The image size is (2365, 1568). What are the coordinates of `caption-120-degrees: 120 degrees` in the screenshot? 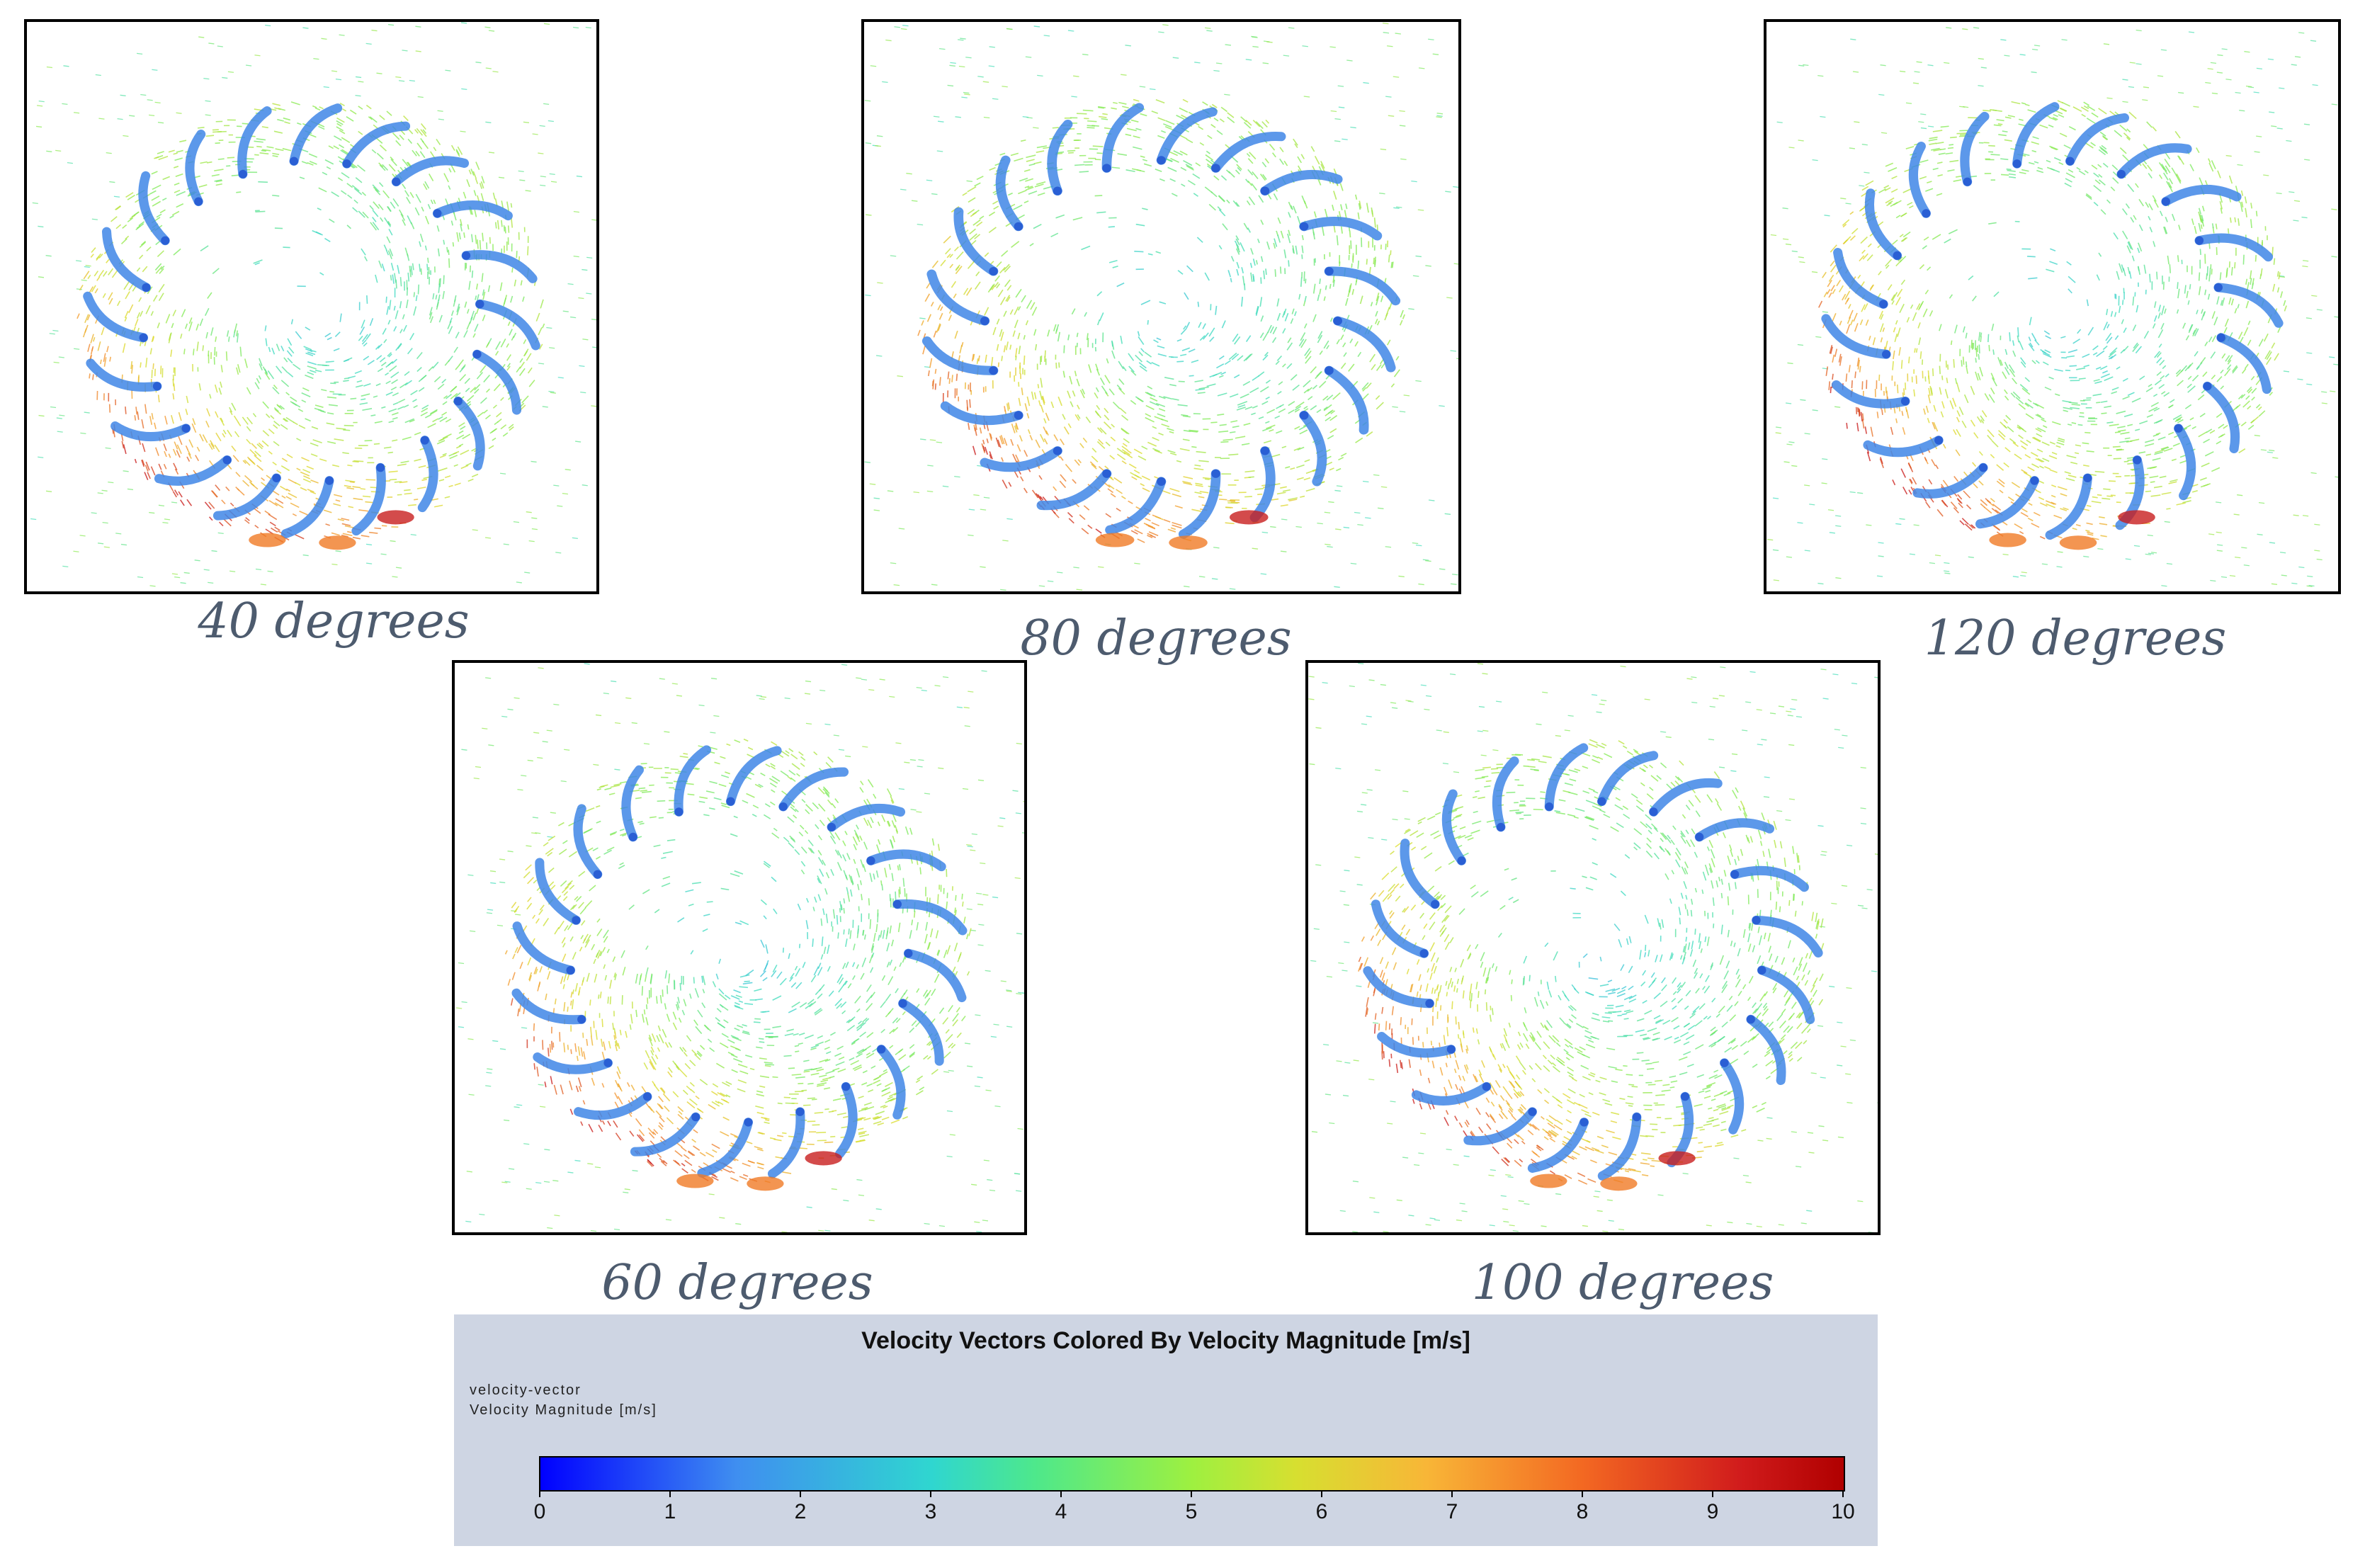 It's located at (2075, 638).